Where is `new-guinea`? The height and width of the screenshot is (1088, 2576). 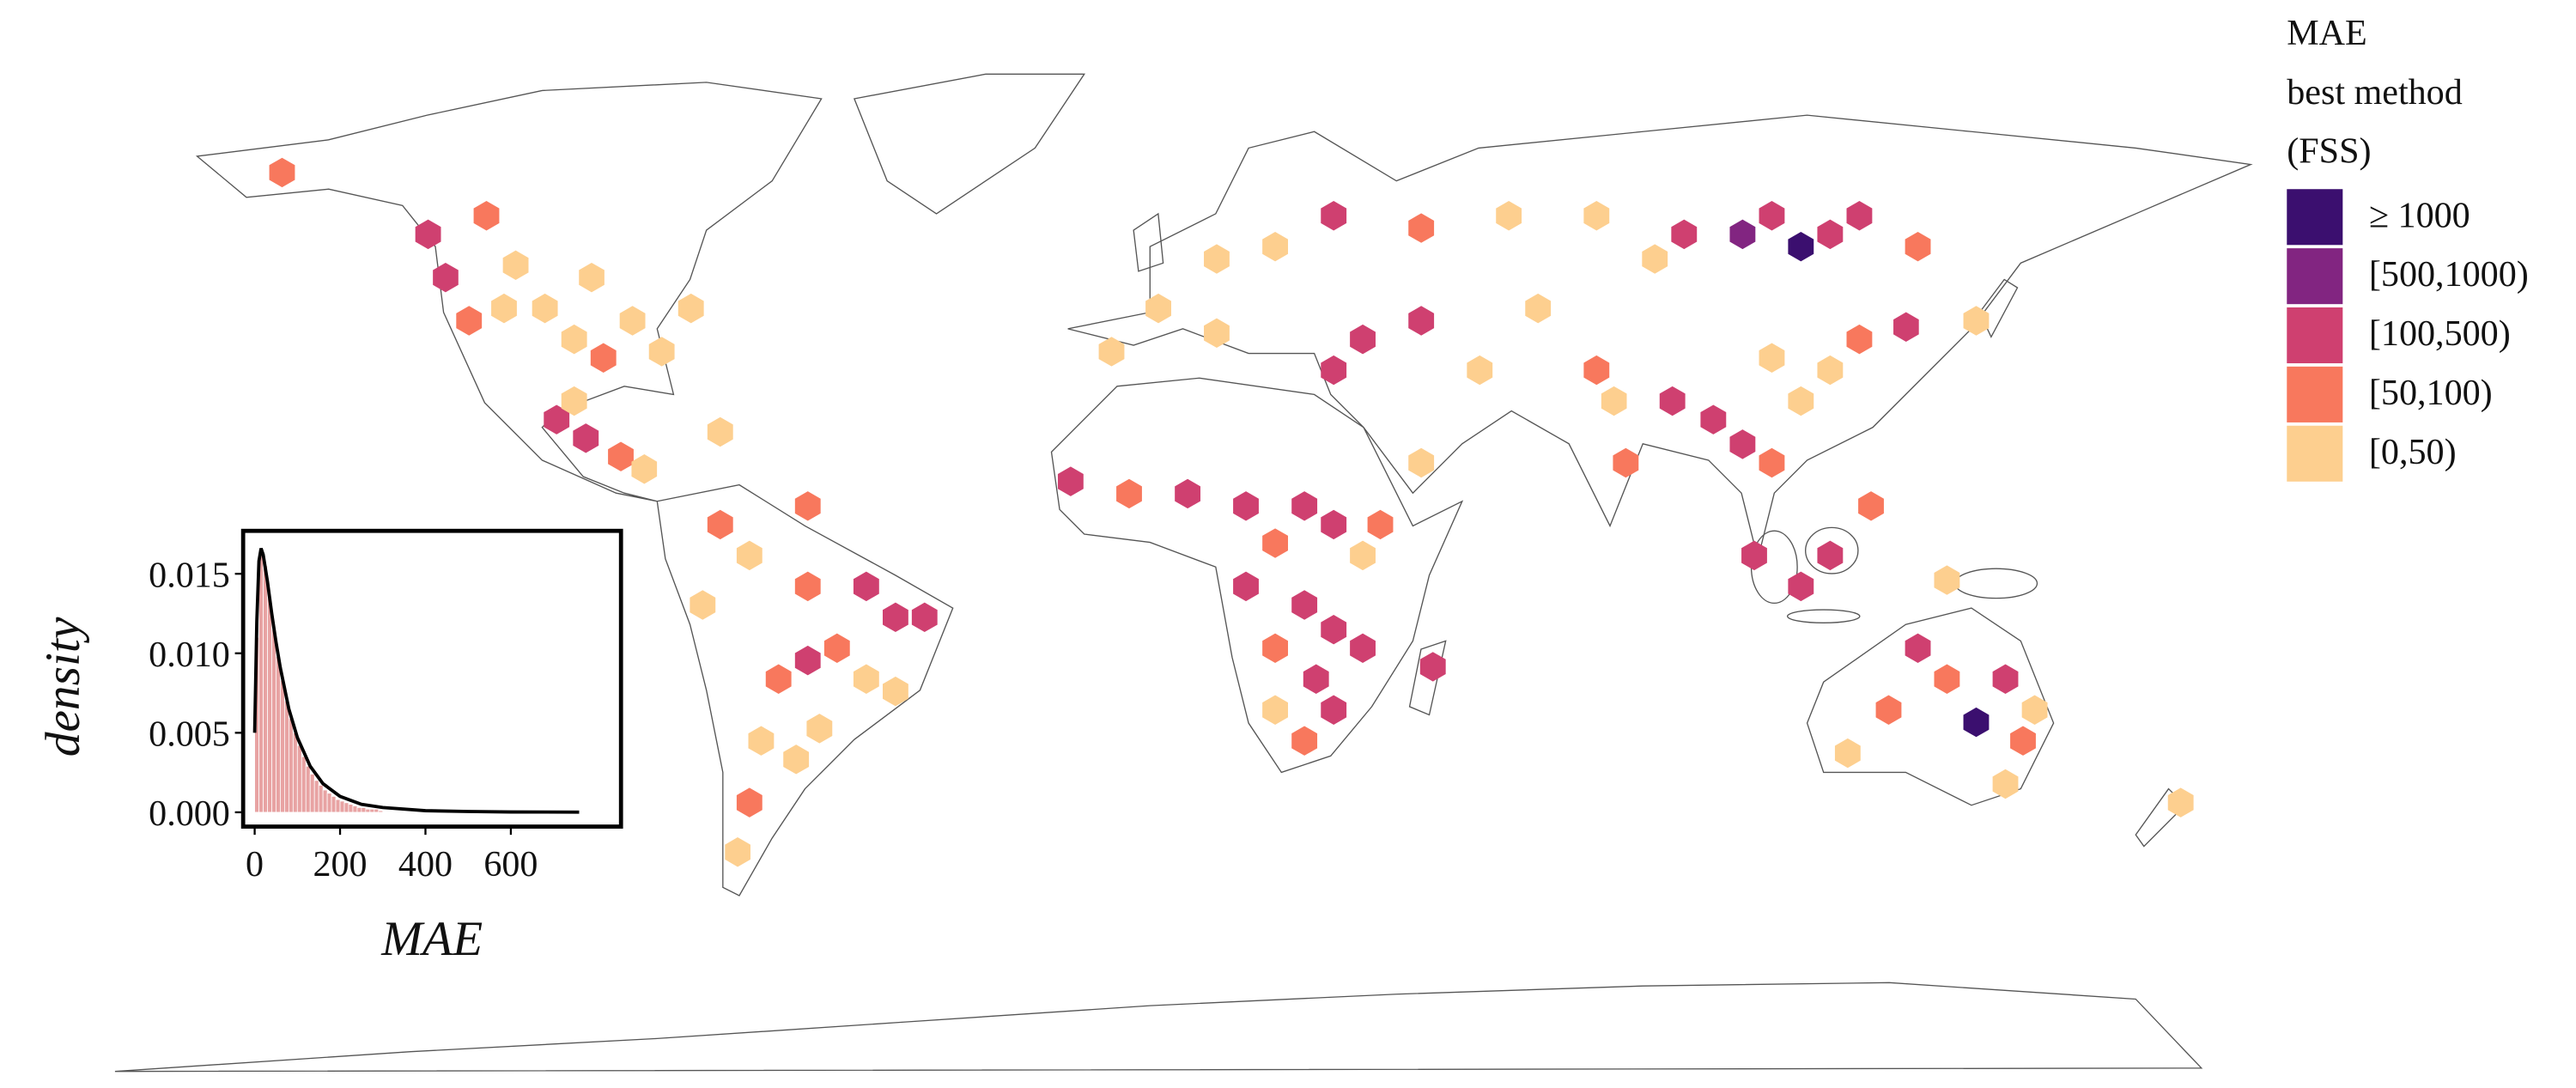
new-guinea is located at coordinates (1996, 583).